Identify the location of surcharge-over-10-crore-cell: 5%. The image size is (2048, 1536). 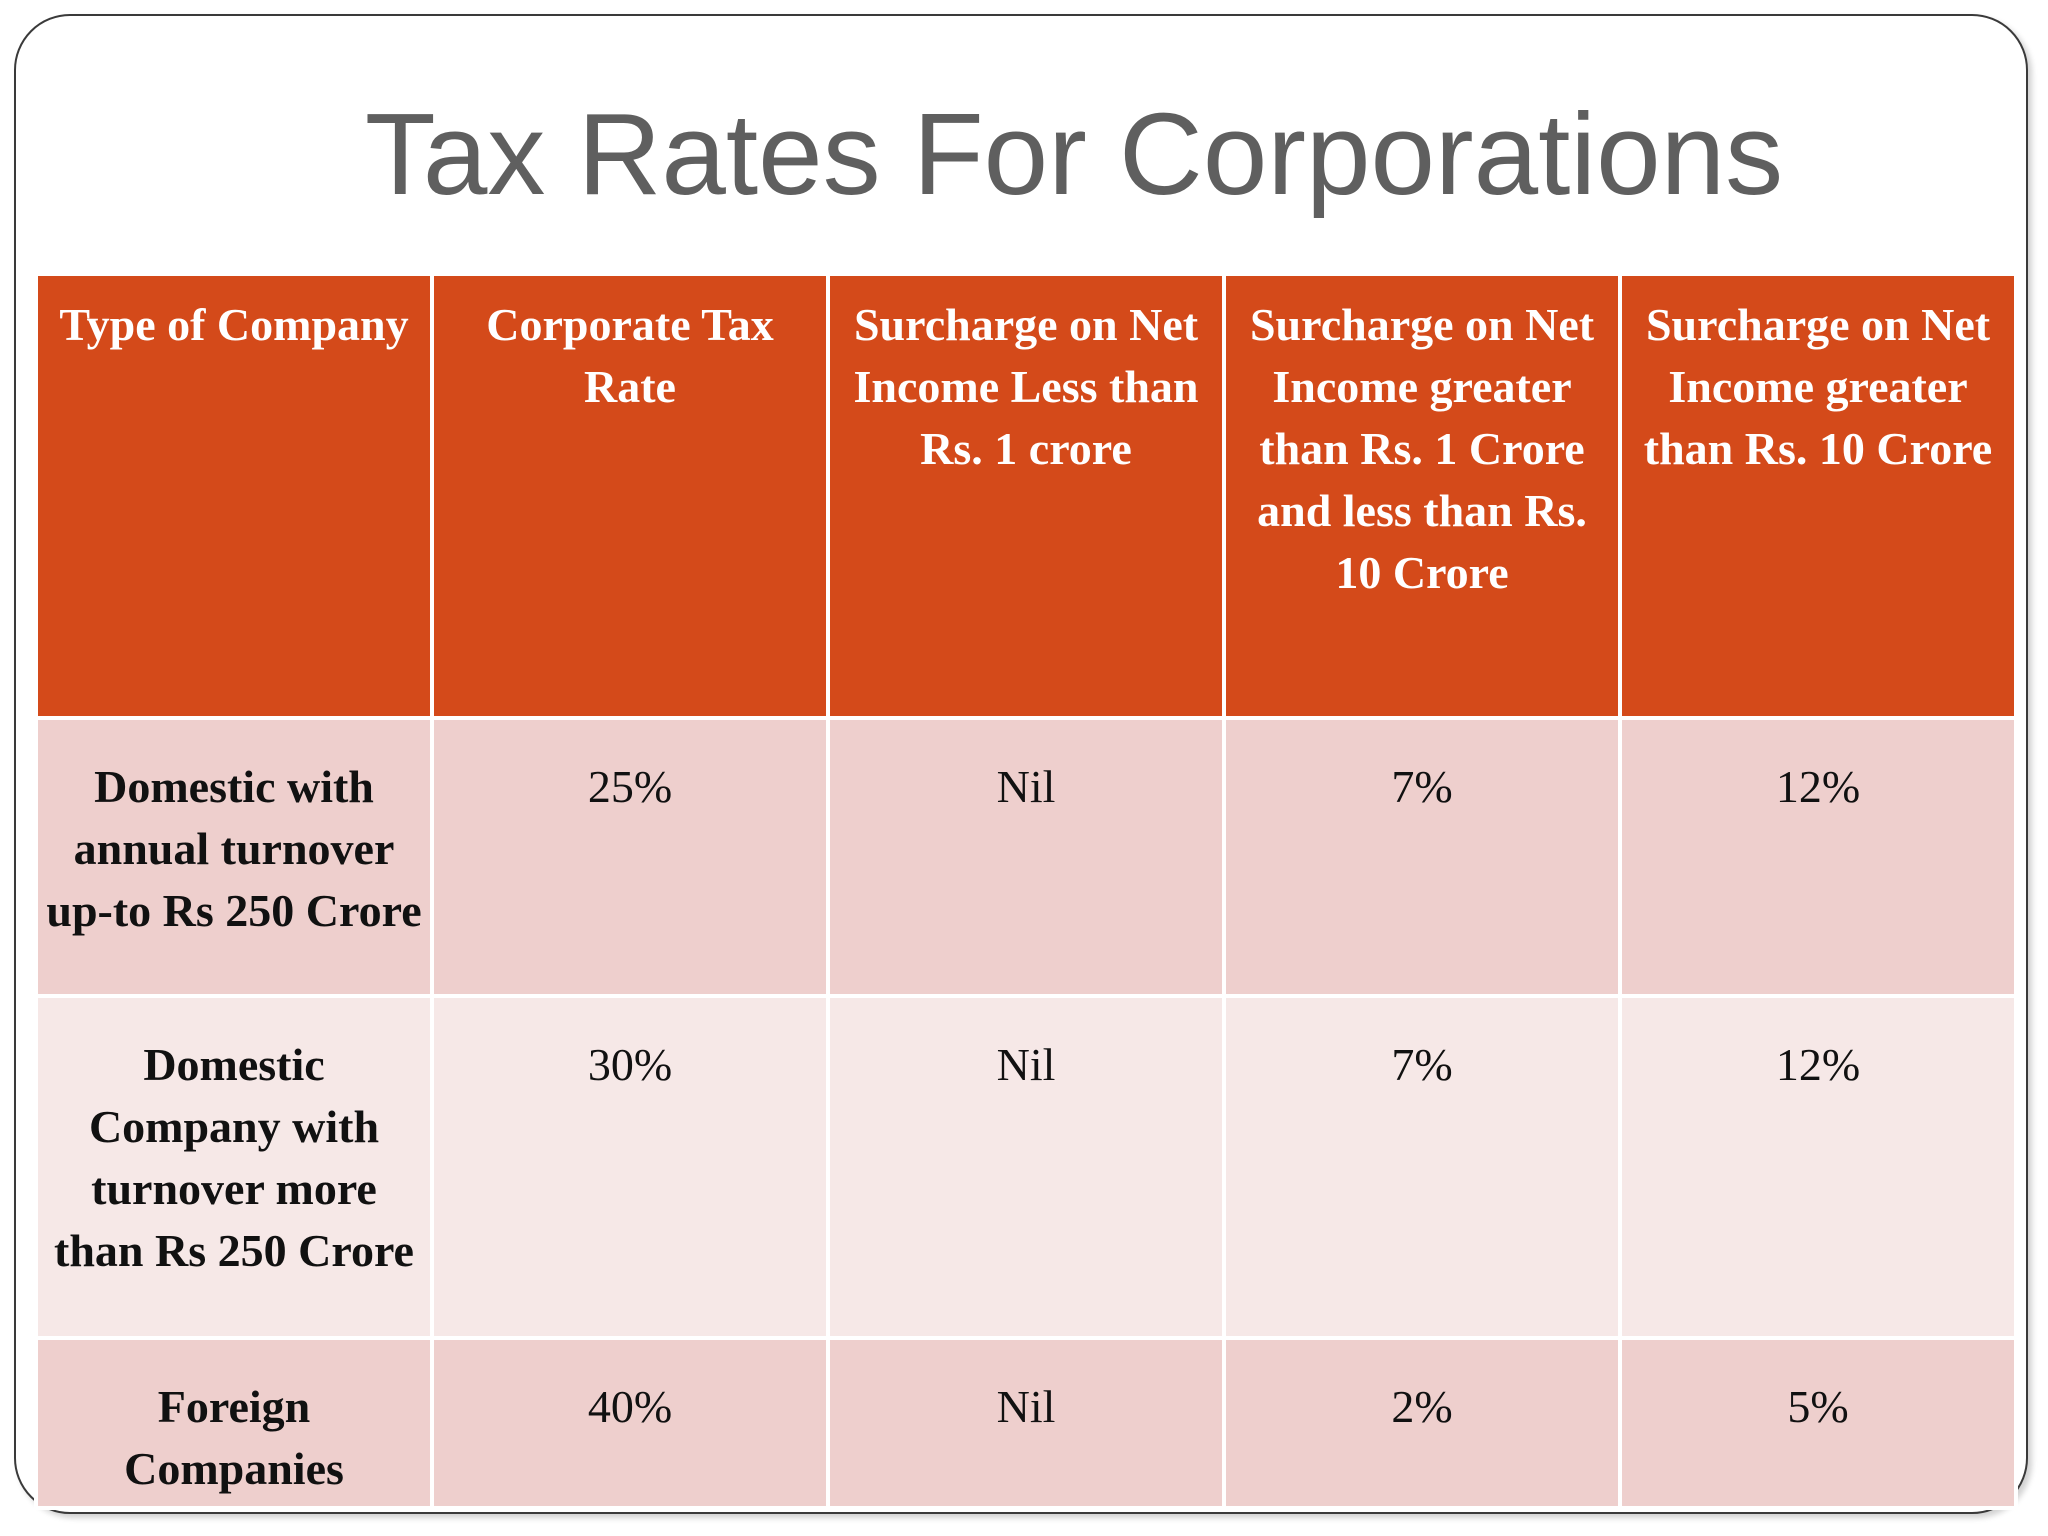
(1818, 1423).